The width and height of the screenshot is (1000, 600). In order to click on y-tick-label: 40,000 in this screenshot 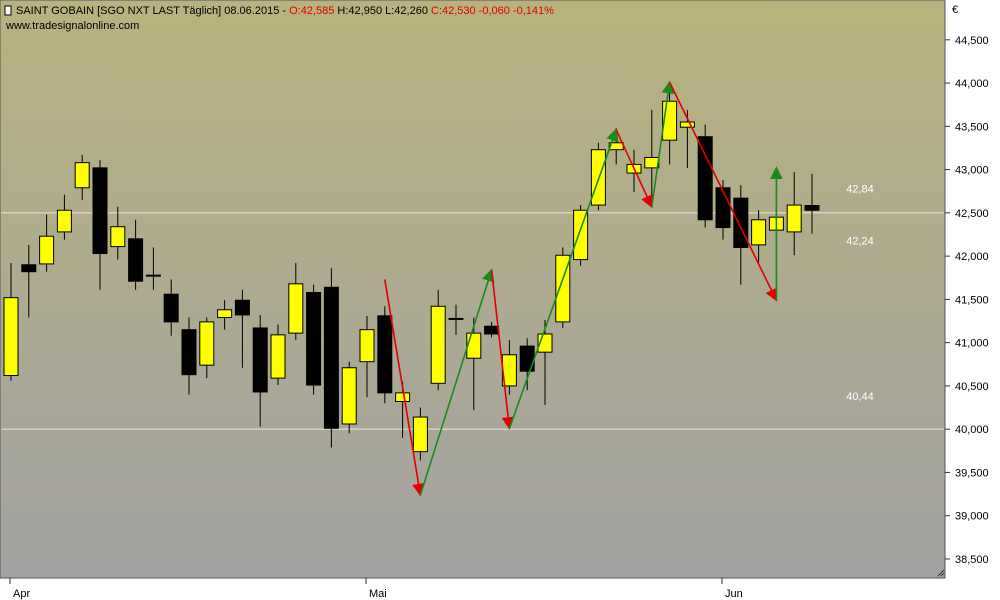, I will do `click(972, 430)`.